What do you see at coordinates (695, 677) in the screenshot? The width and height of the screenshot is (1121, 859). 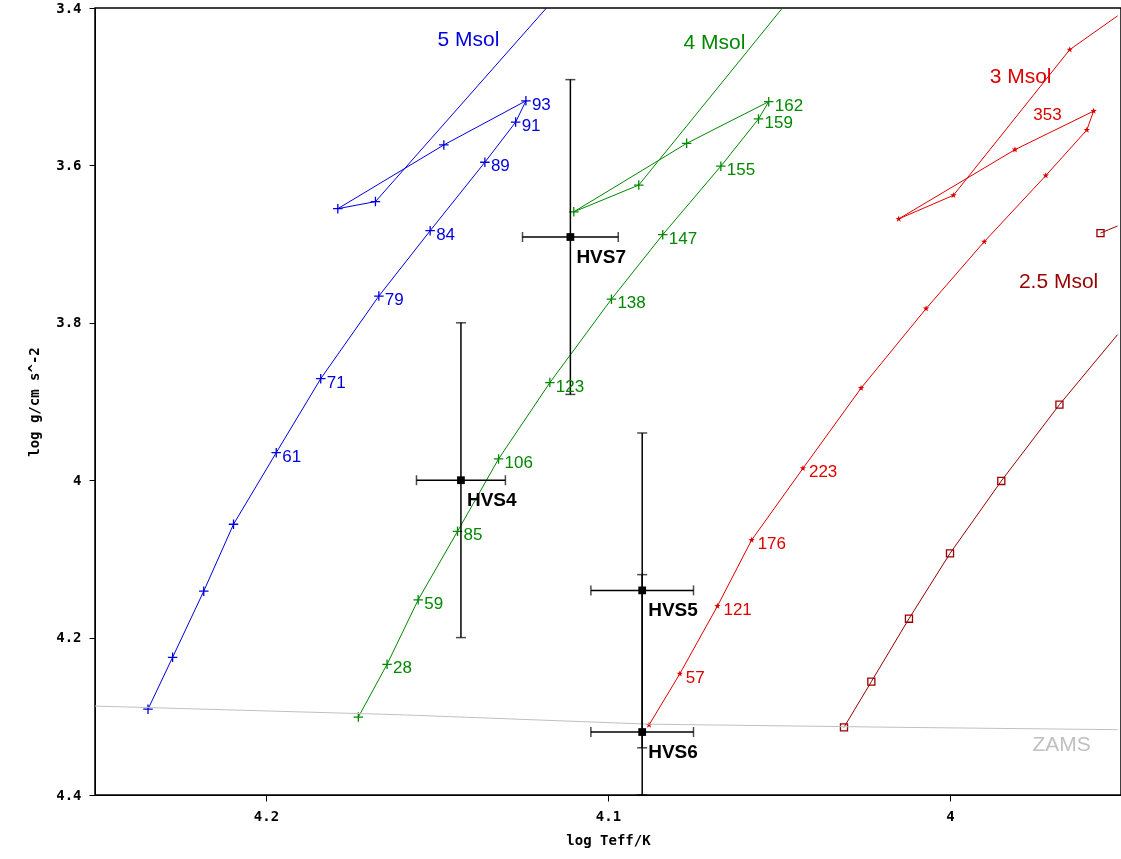 I see `annotation: 57` at bounding box center [695, 677].